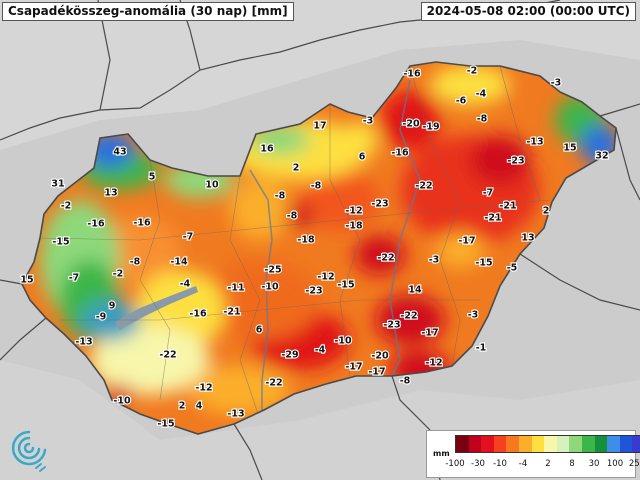 Image resolution: width=640 pixels, height=480 pixels. I want to click on anomaly-value-label: 14, so click(415, 290).